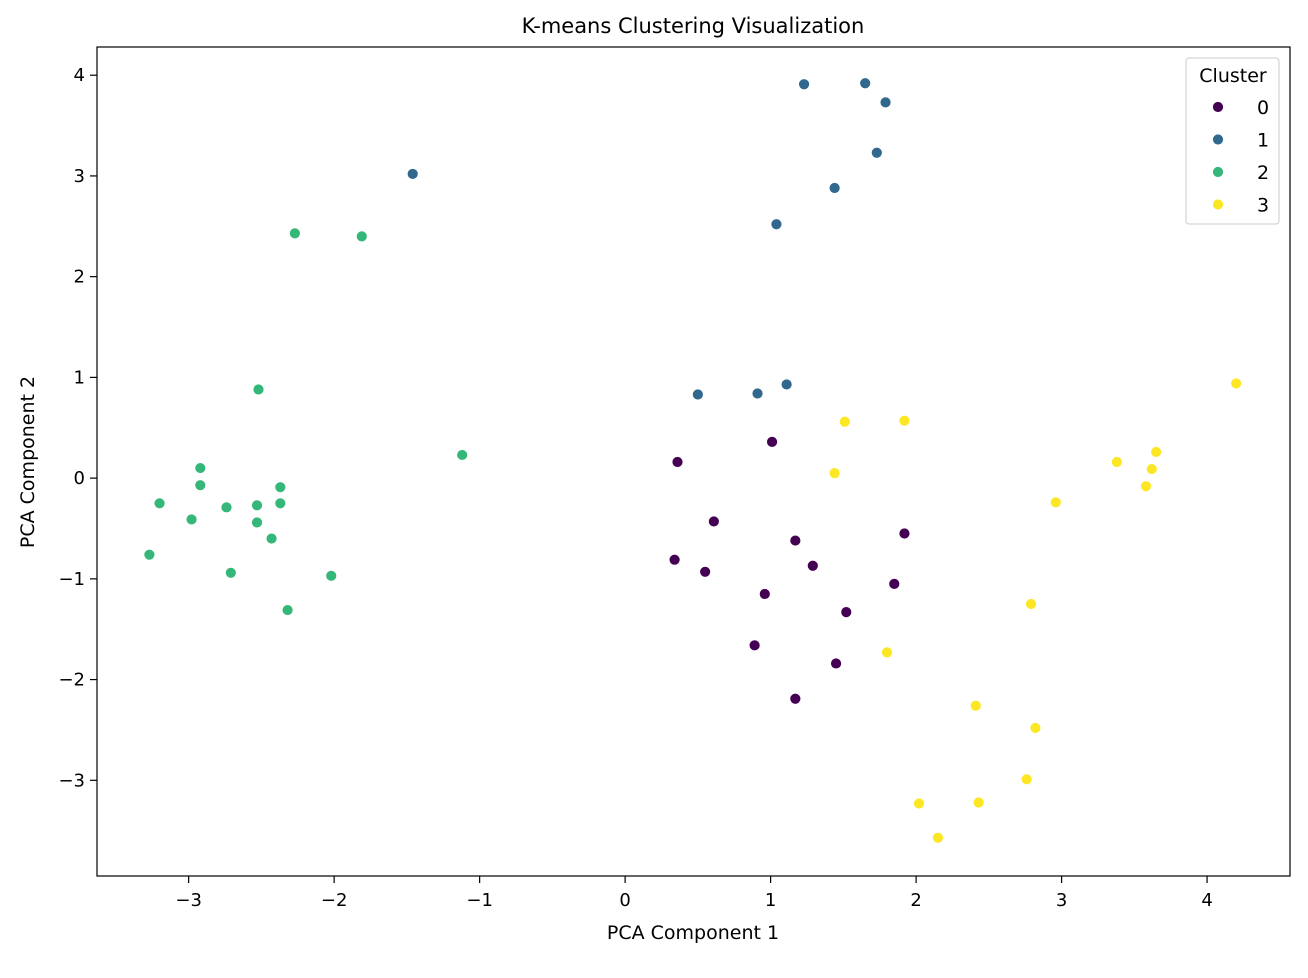 The image size is (1308, 978). Describe the element at coordinates (1263, 173) in the screenshot. I see `legend-label-2: 2` at that location.